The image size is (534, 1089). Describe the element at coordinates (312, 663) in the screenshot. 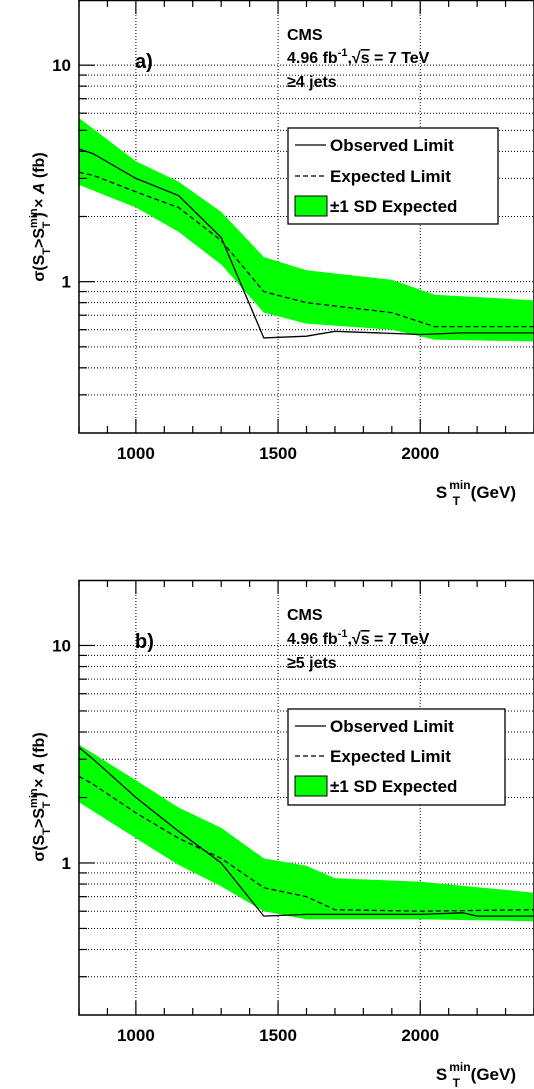

I see `jet-multiplicity-label: ≥5 jets` at that location.